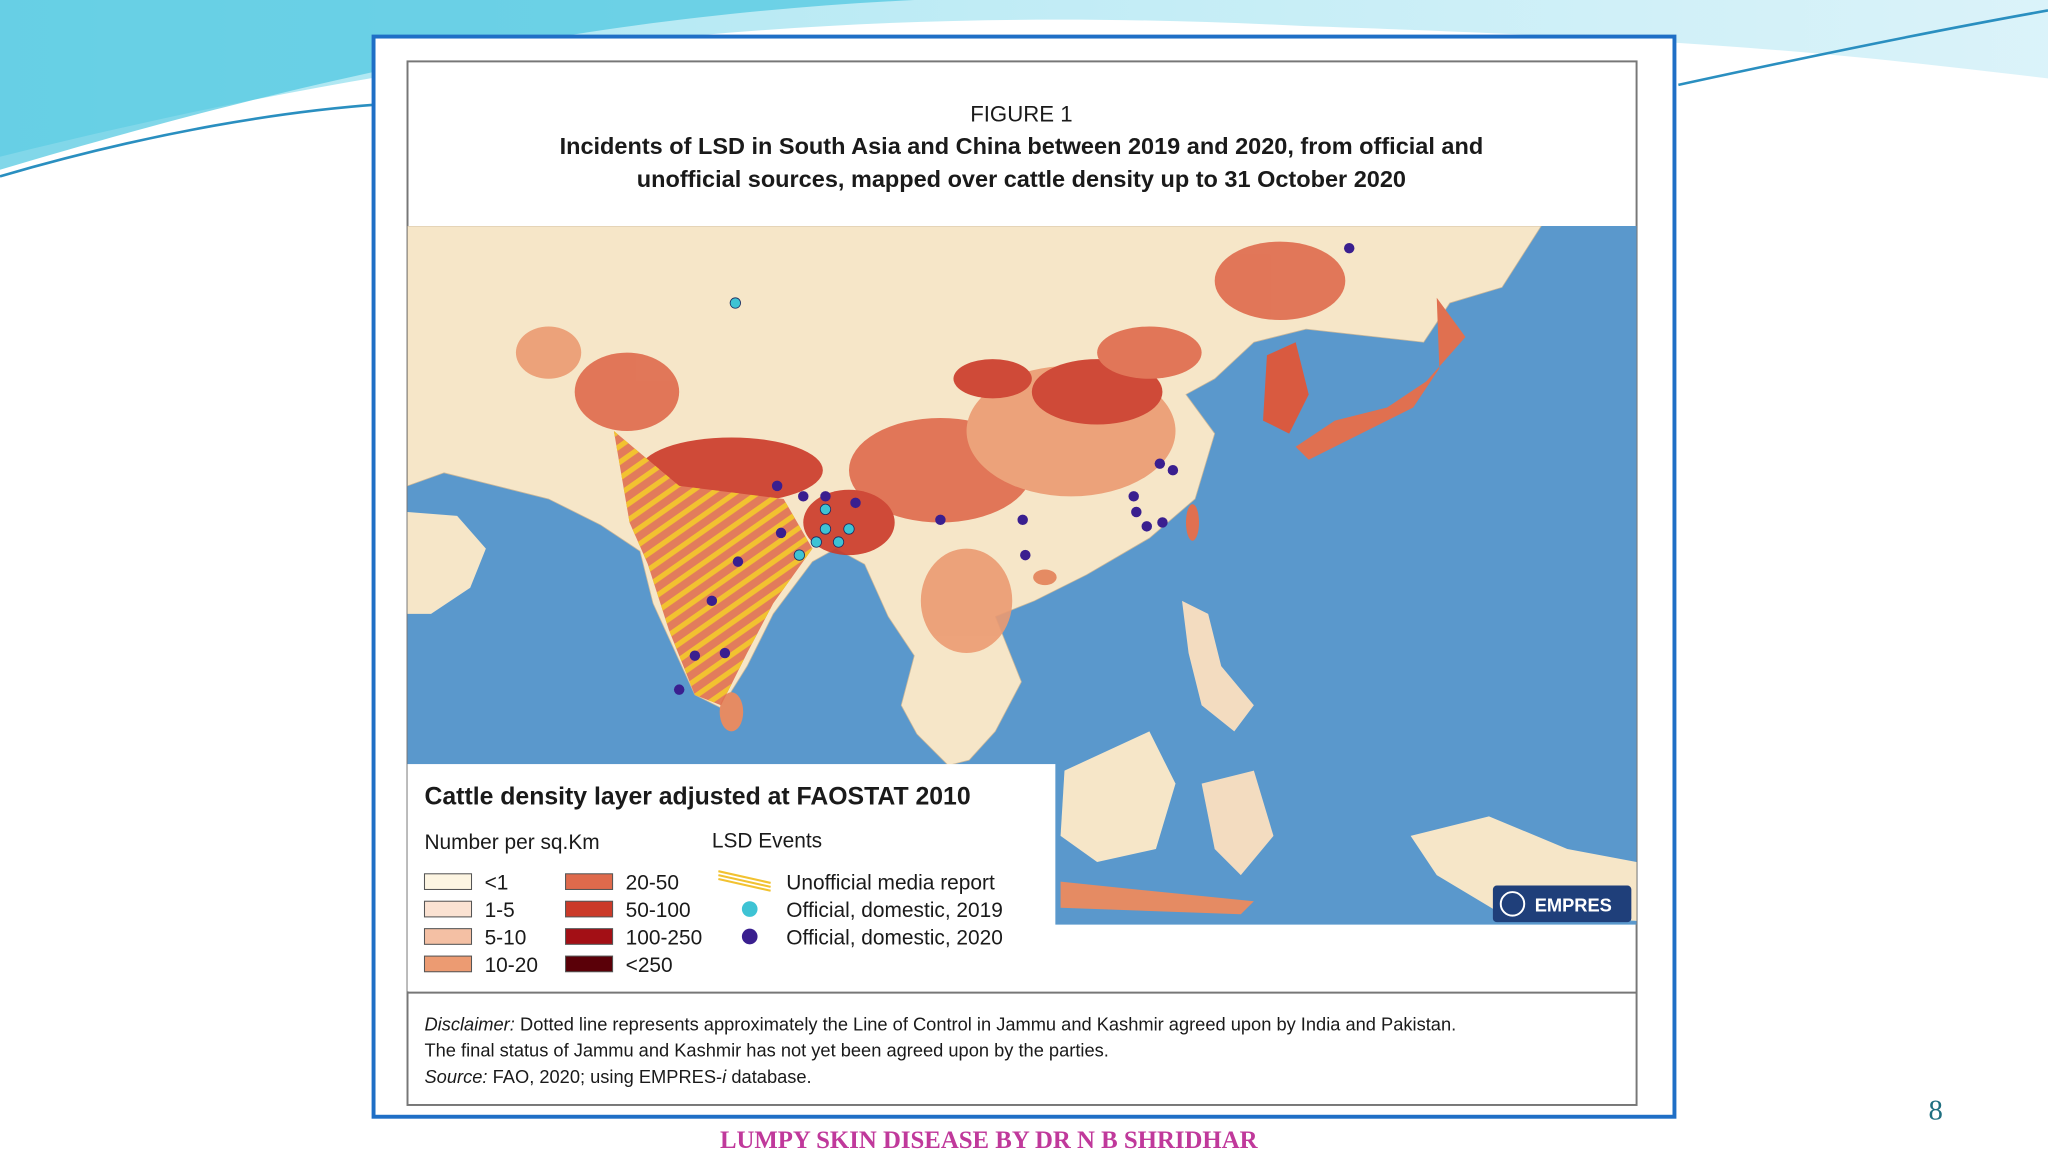 The image size is (2048, 1152). I want to click on source-text: FAO, 2020; using EMPRES-, so click(607, 1076).